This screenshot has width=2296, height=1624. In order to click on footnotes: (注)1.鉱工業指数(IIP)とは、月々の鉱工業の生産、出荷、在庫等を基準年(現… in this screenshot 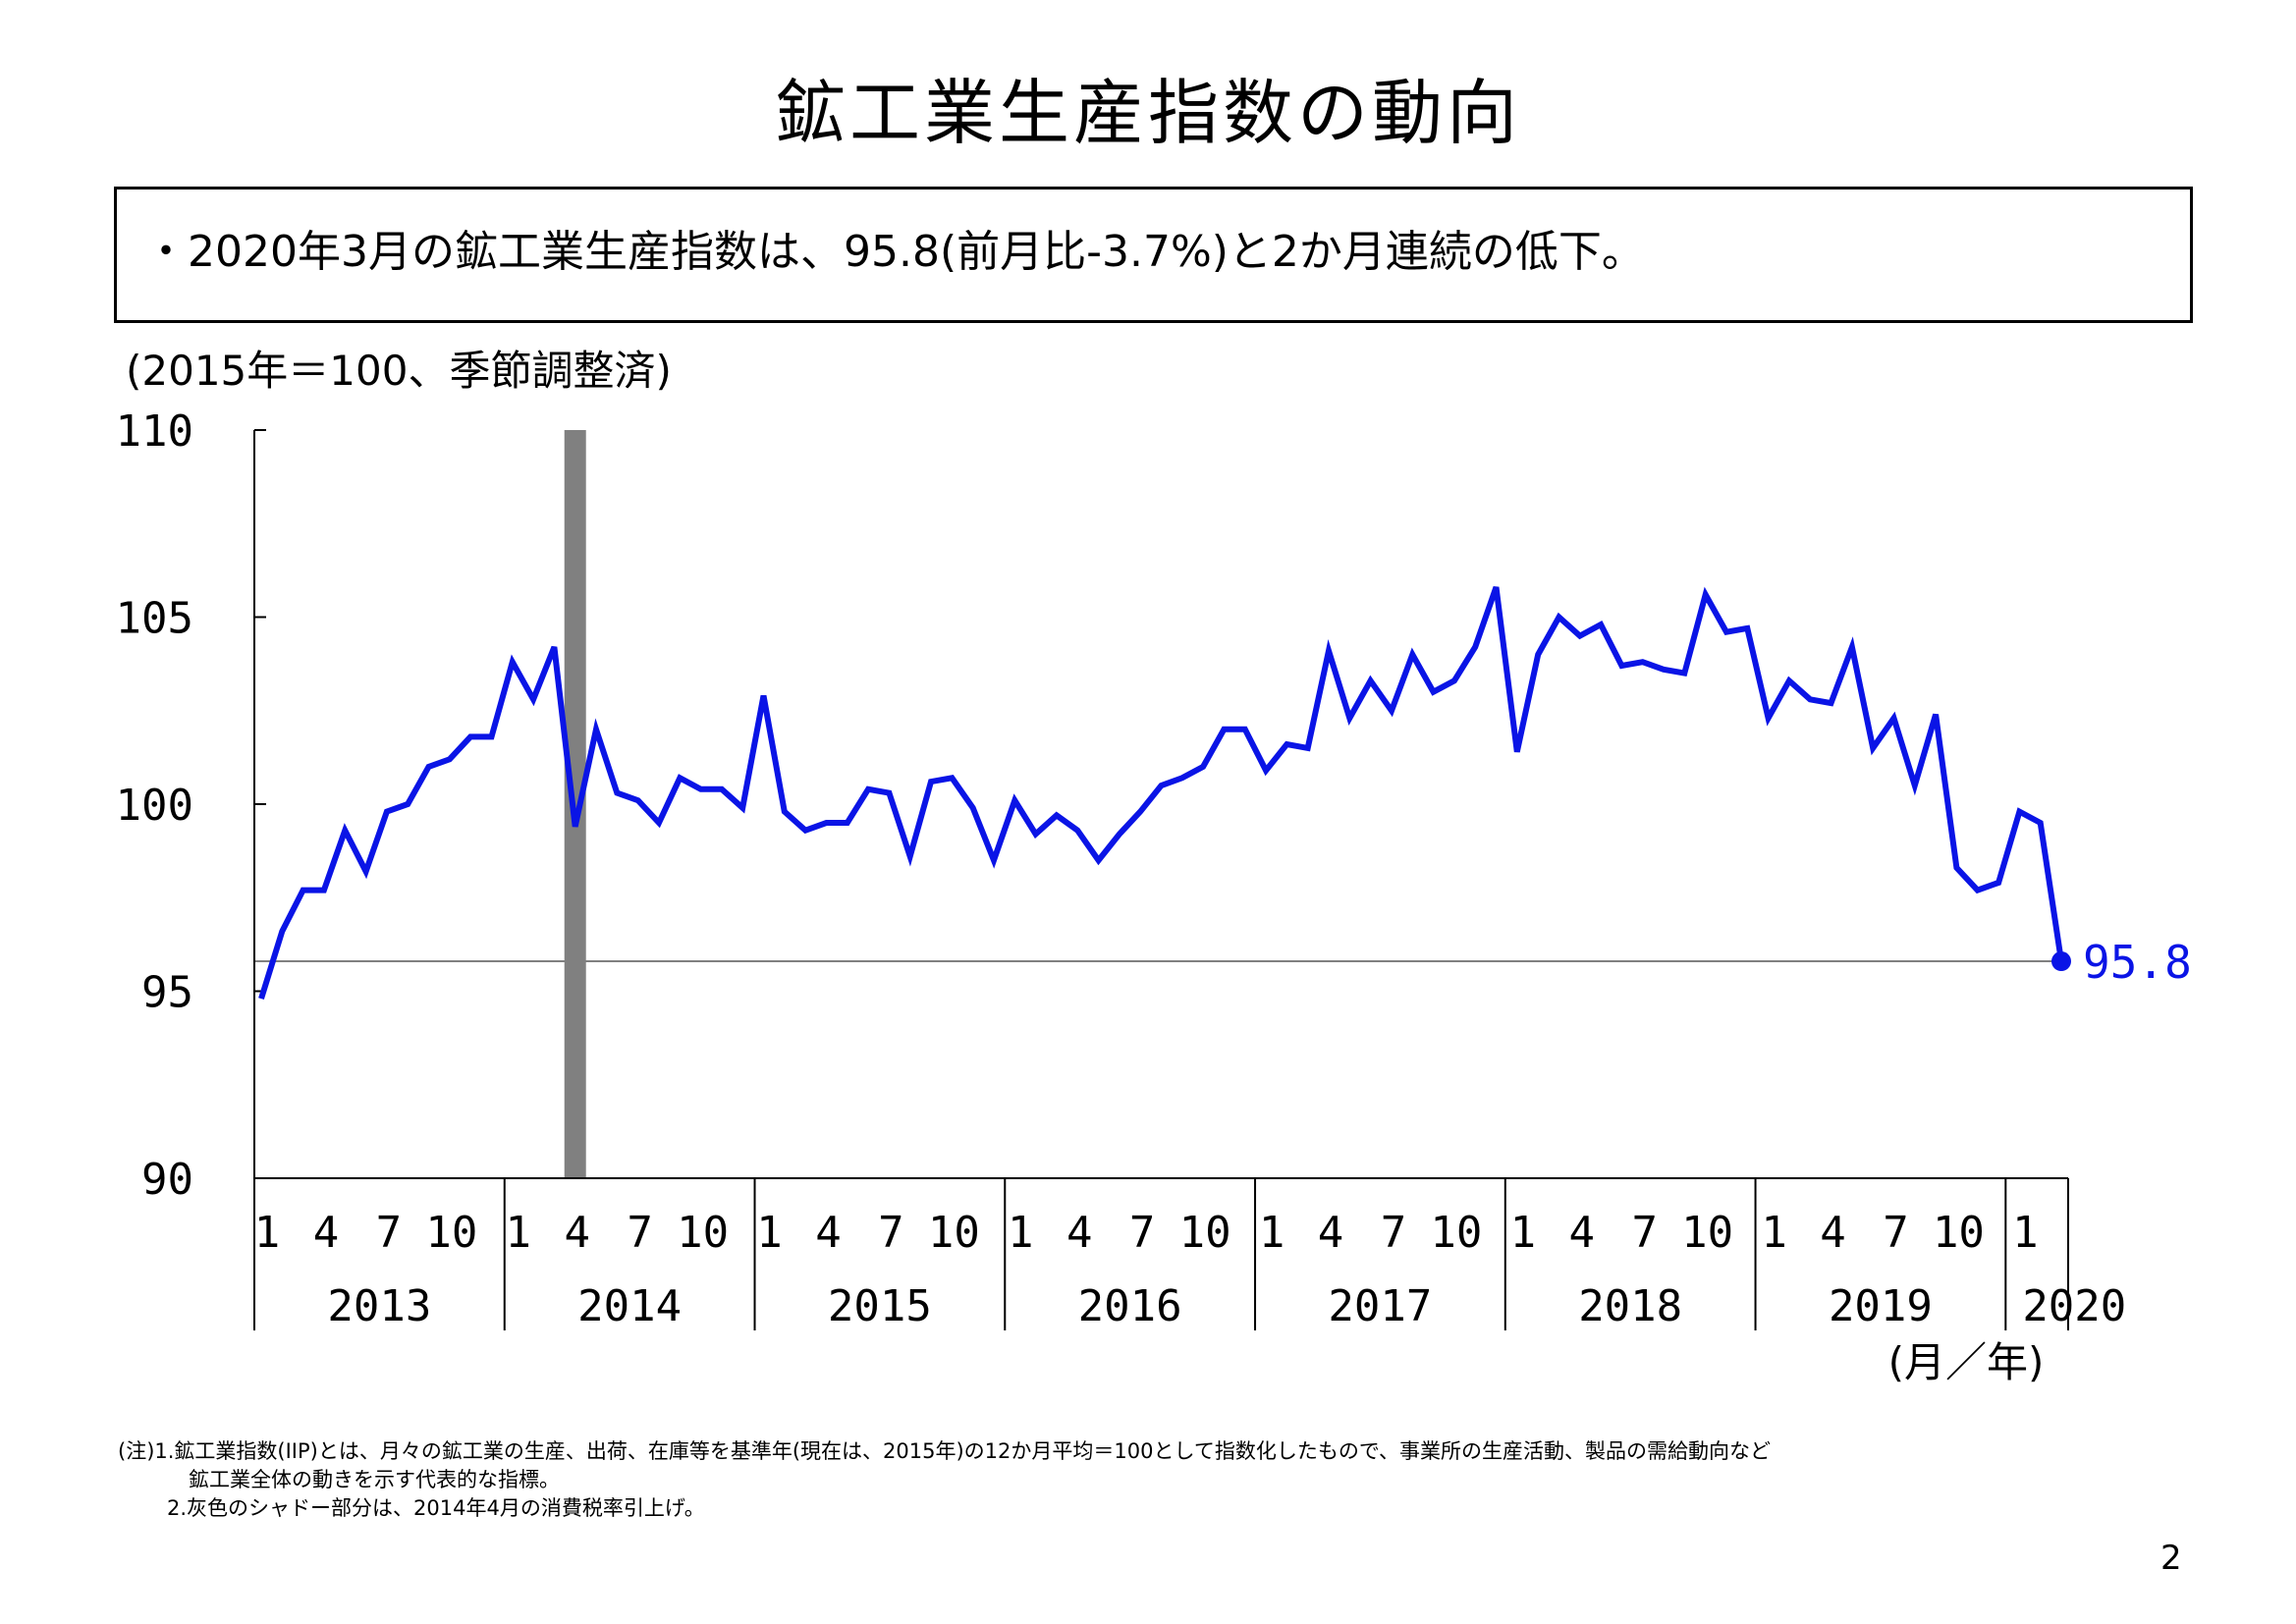, I will do `click(944, 1480)`.